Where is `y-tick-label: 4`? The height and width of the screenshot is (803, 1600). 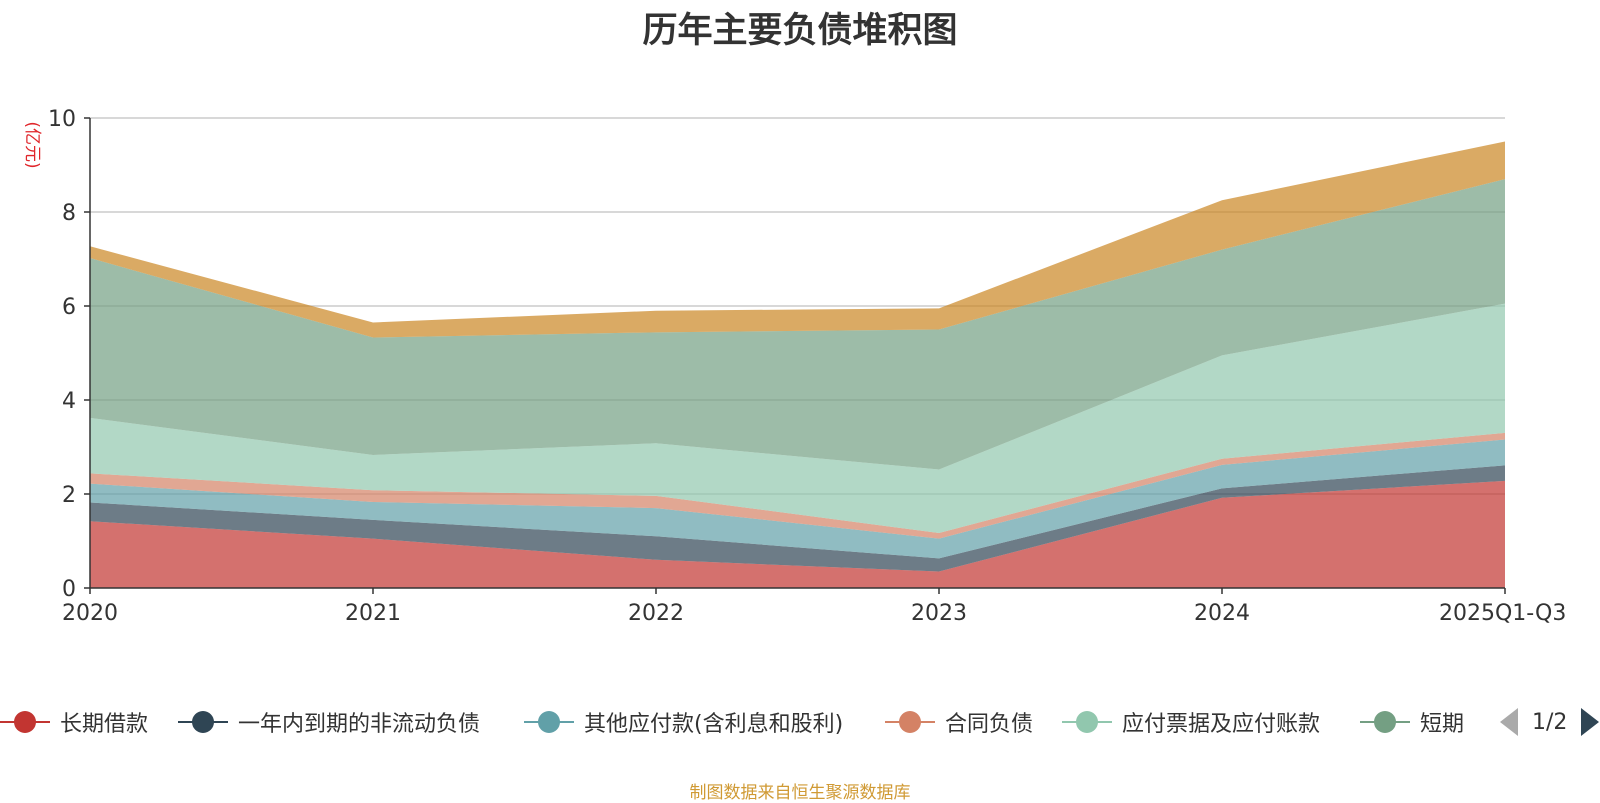
y-tick-label: 4 is located at coordinates (69, 401).